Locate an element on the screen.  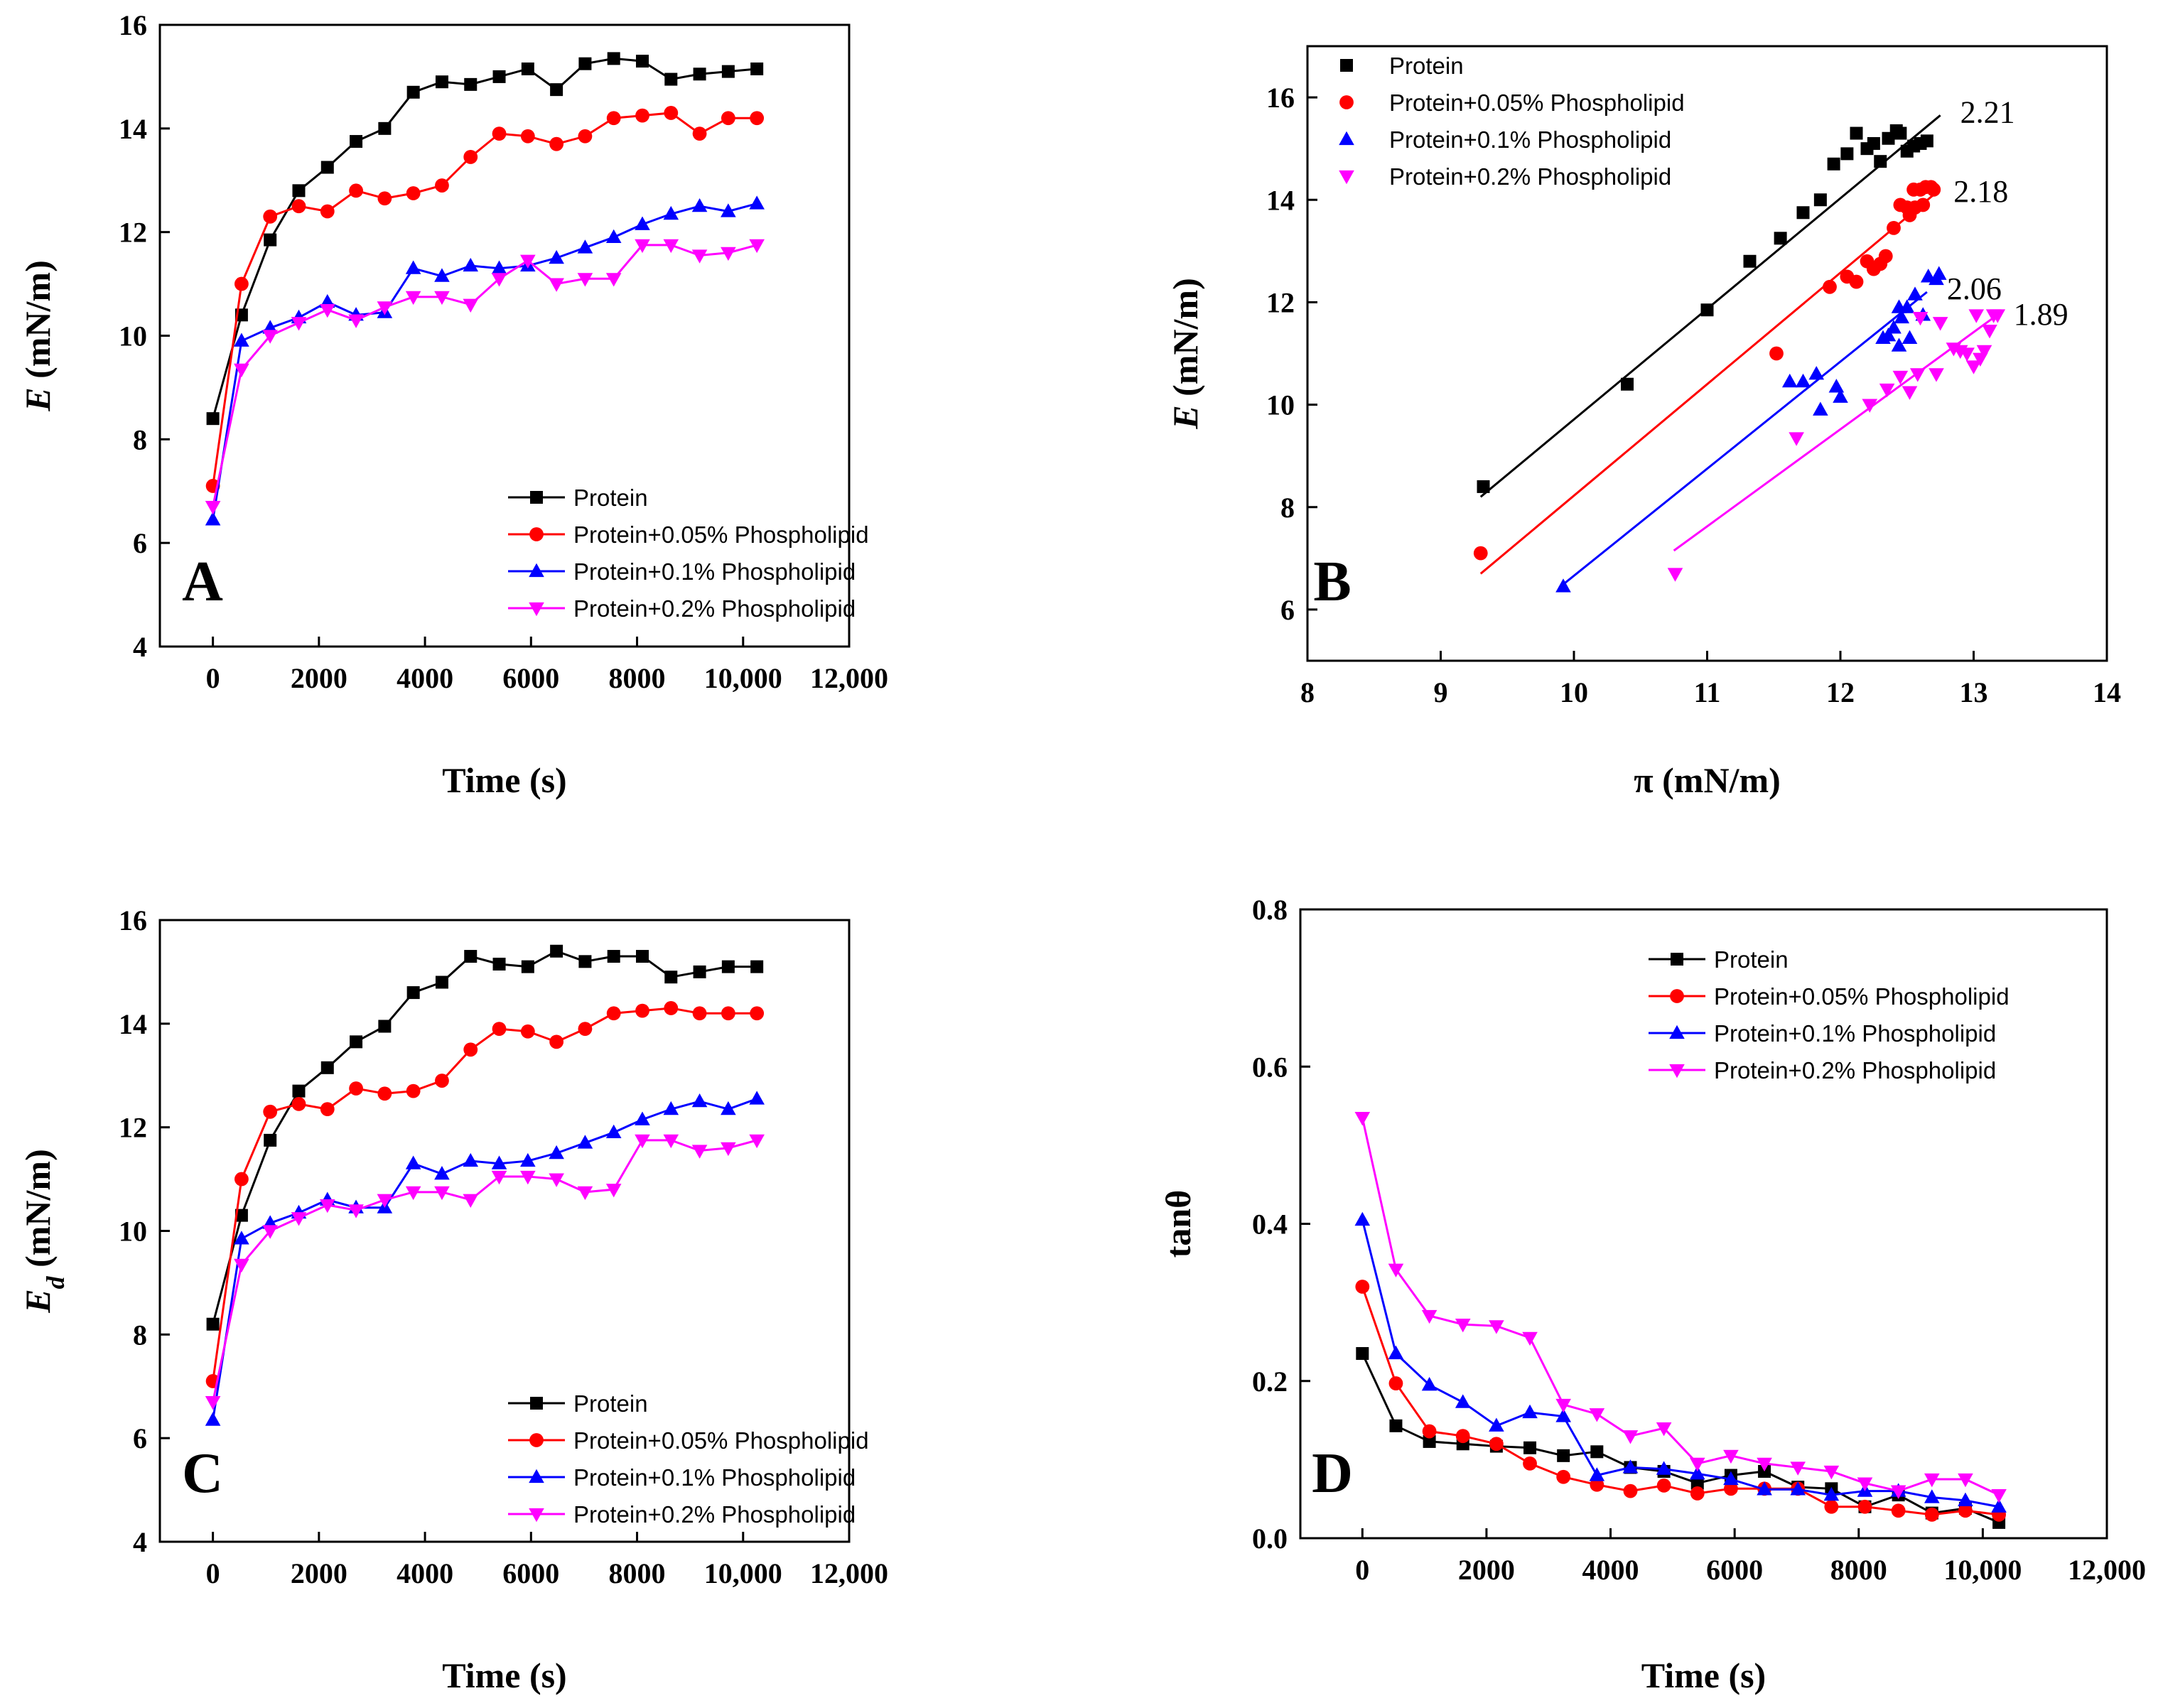
panel-letter: B is located at coordinates (1332, 582).